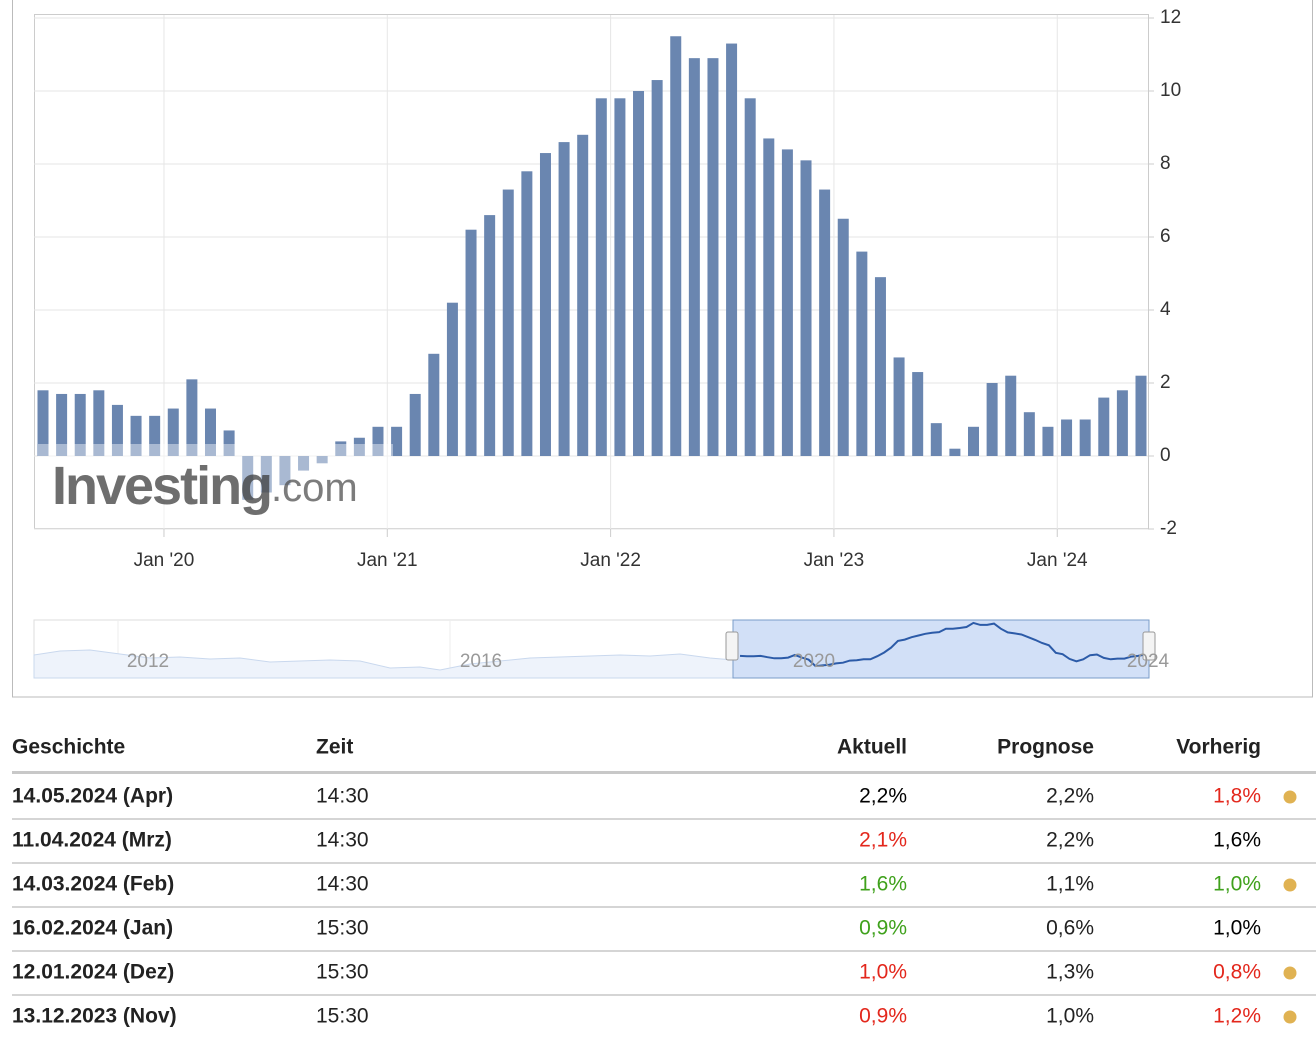 This screenshot has height=1049, width=1316. Describe the element at coordinates (1070, 972) in the screenshot. I see `forecast-cell: 1,3%` at that location.